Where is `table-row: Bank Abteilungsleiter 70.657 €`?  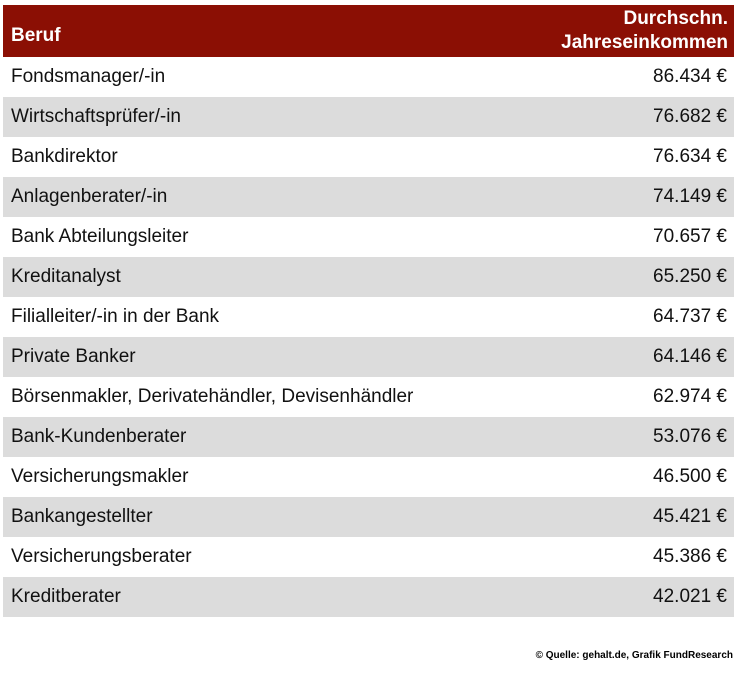 table-row: Bank Abteilungsleiter 70.657 € is located at coordinates (368, 237).